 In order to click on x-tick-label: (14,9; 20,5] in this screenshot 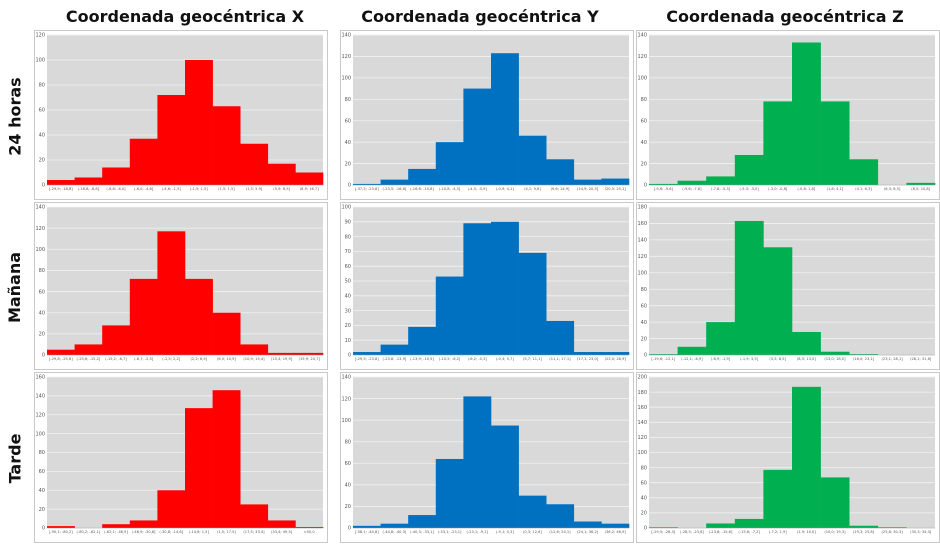, I will do `click(588, 189)`.